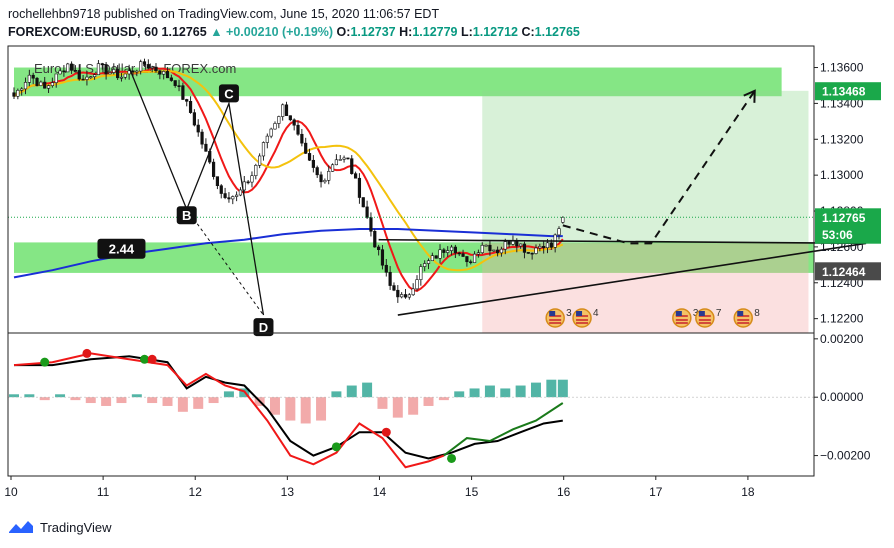 This screenshot has width=894, height=548. What do you see at coordinates (569, 313) in the screenshot?
I see `event-count-label: 3` at bounding box center [569, 313].